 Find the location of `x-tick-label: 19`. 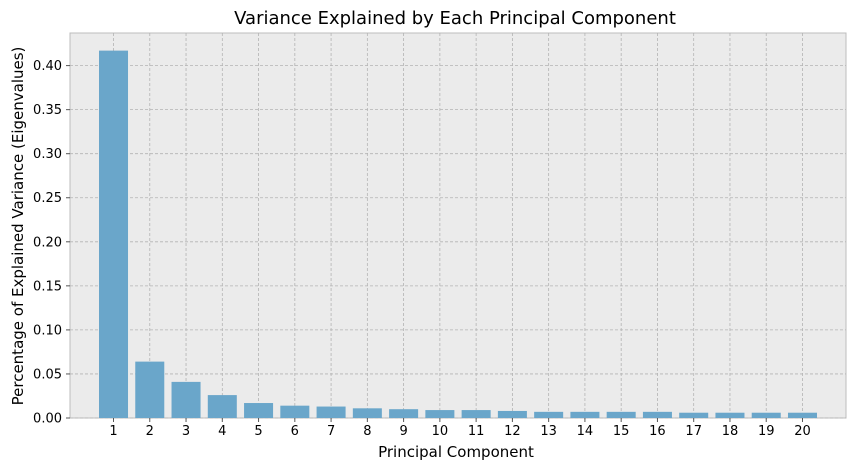

x-tick-label: 19 is located at coordinates (766, 431).